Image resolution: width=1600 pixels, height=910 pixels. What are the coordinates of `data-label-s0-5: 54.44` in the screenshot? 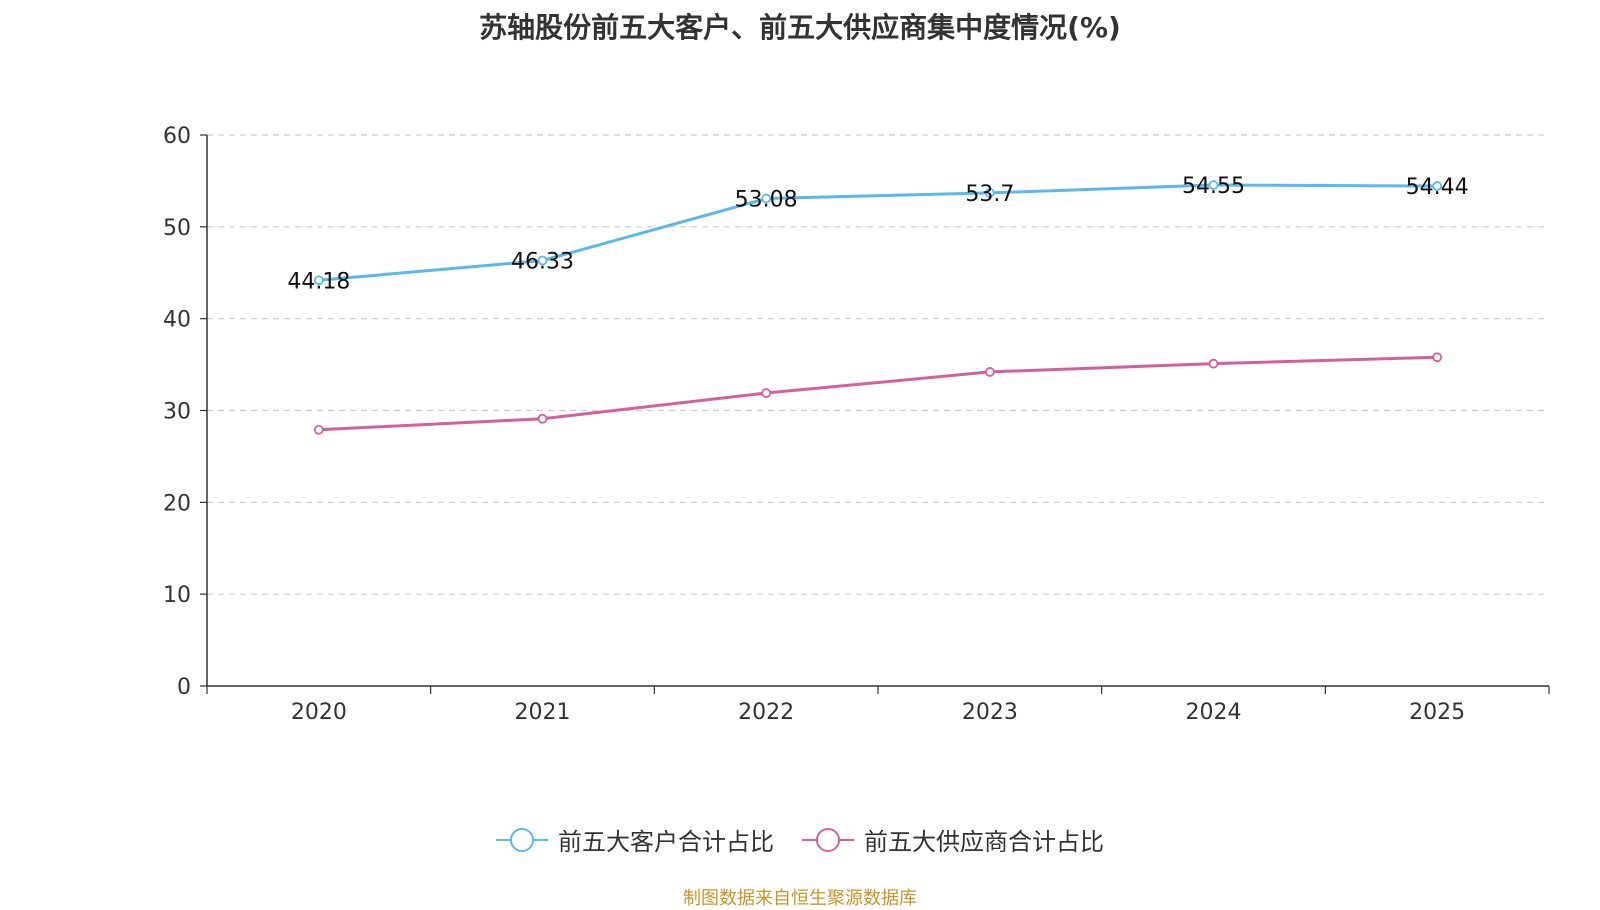 It's located at (1437, 187).